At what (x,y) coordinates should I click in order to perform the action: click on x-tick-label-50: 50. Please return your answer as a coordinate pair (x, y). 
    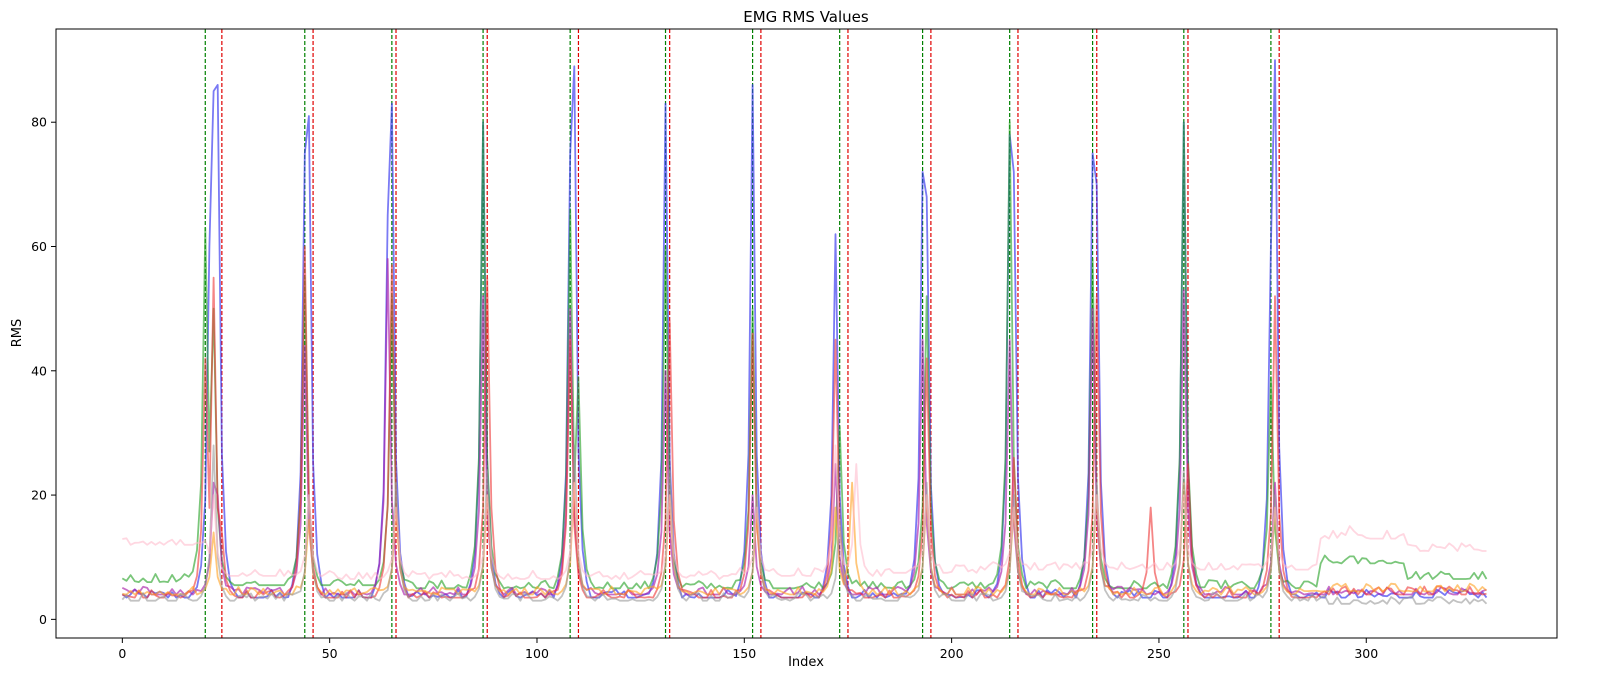
    Looking at the image, I should click on (330, 653).